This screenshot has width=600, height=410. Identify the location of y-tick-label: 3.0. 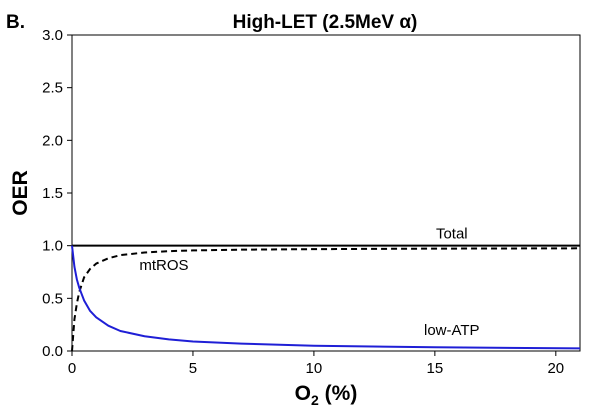
(52, 35).